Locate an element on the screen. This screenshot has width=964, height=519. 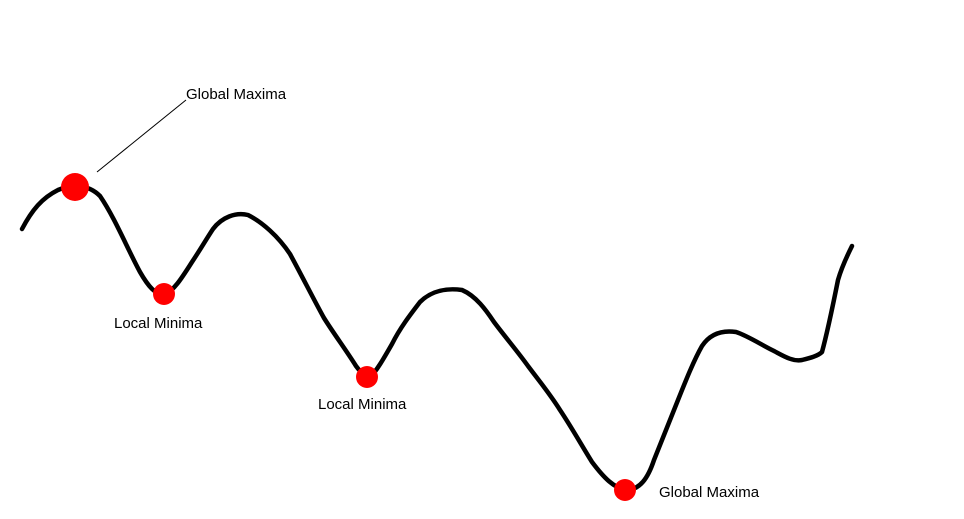
leader-line is located at coordinates (141, 136).